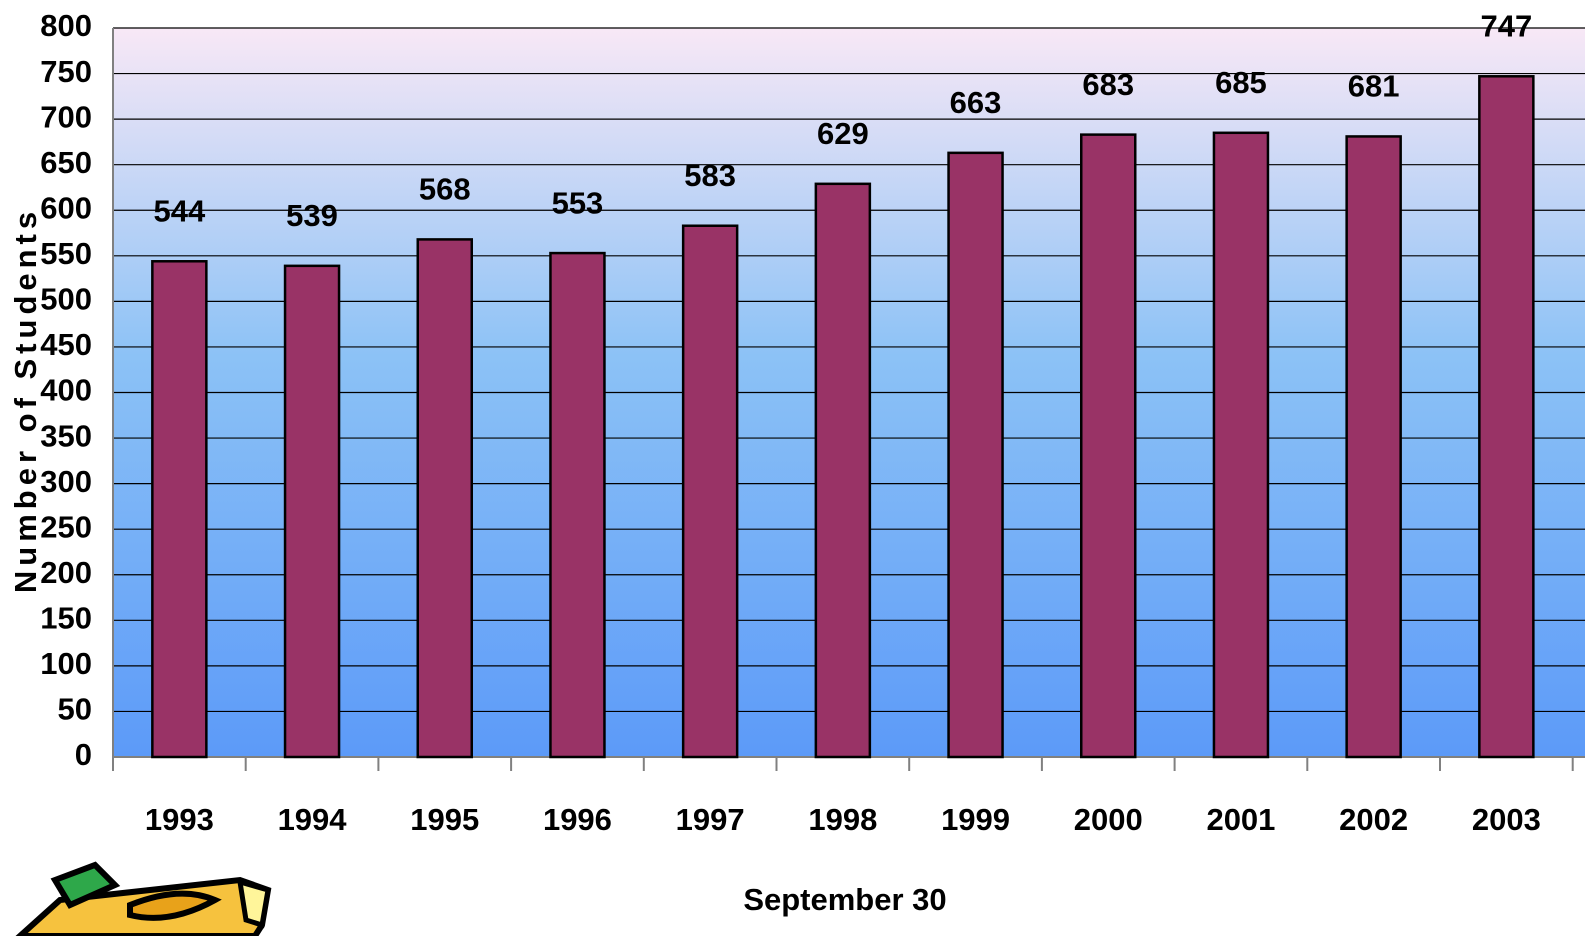  I want to click on y-tick-label: 350, so click(66, 435).